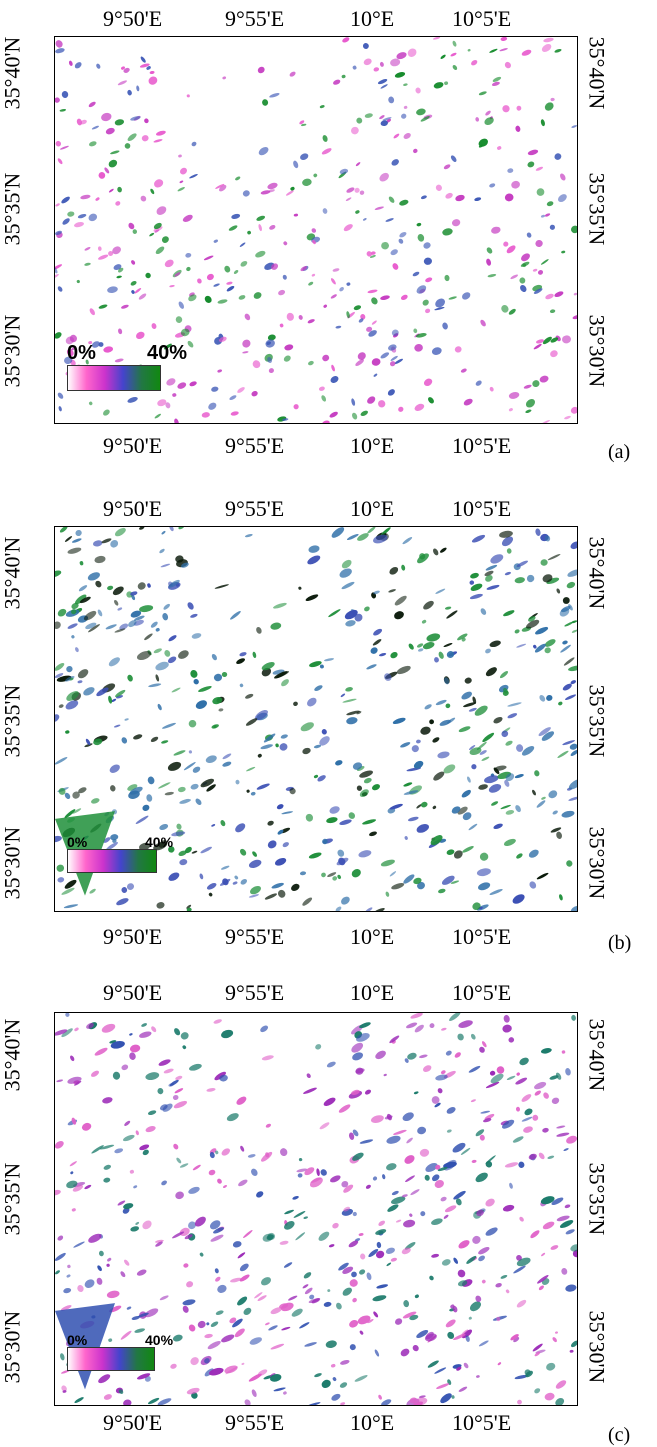  I want to click on triangle-feature, so click(85, 1346).